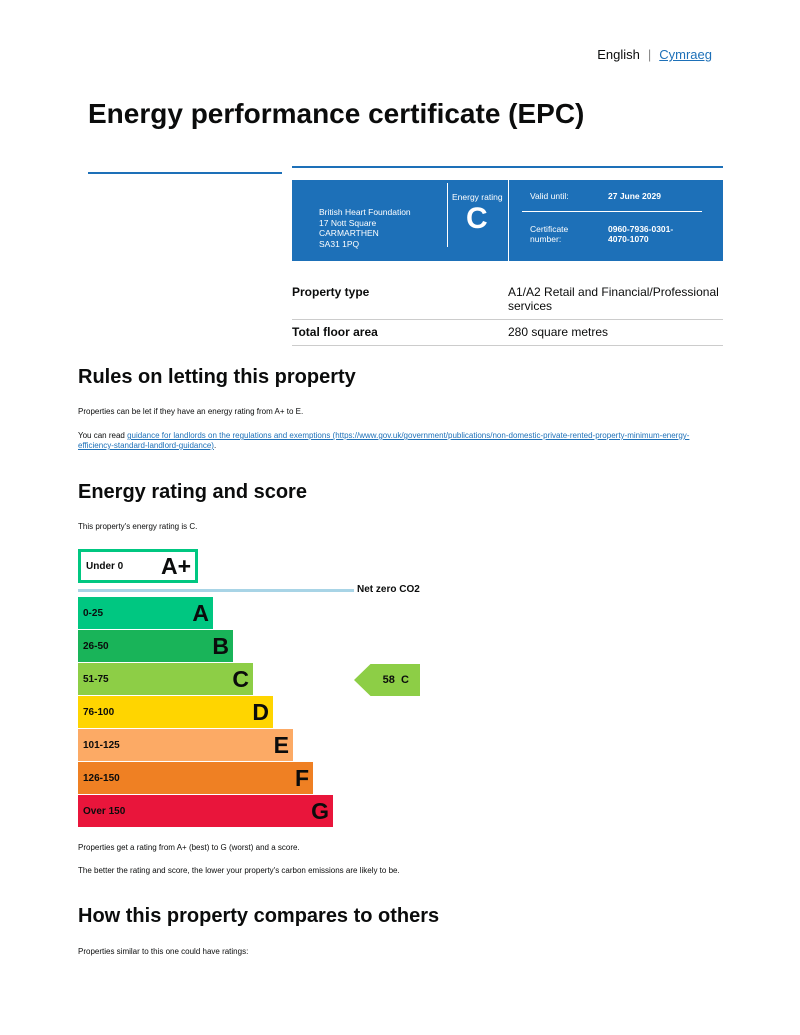 The height and width of the screenshot is (1035, 800). What do you see at coordinates (549, 196) in the screenshot?
I see `valid-until-label: Valid until:` at bounding box center [549, 196].